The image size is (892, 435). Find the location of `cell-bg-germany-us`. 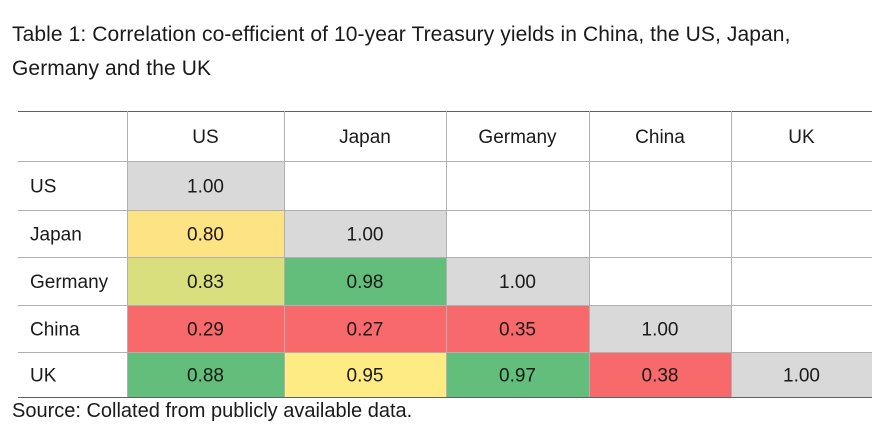

cell-bg-germany-us is located at coordinates (205, 281).